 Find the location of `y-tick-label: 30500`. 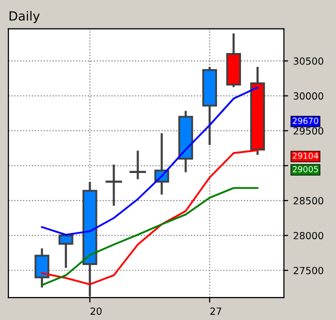

y-tick-label: 30500 is located at coordinates (309, 61).